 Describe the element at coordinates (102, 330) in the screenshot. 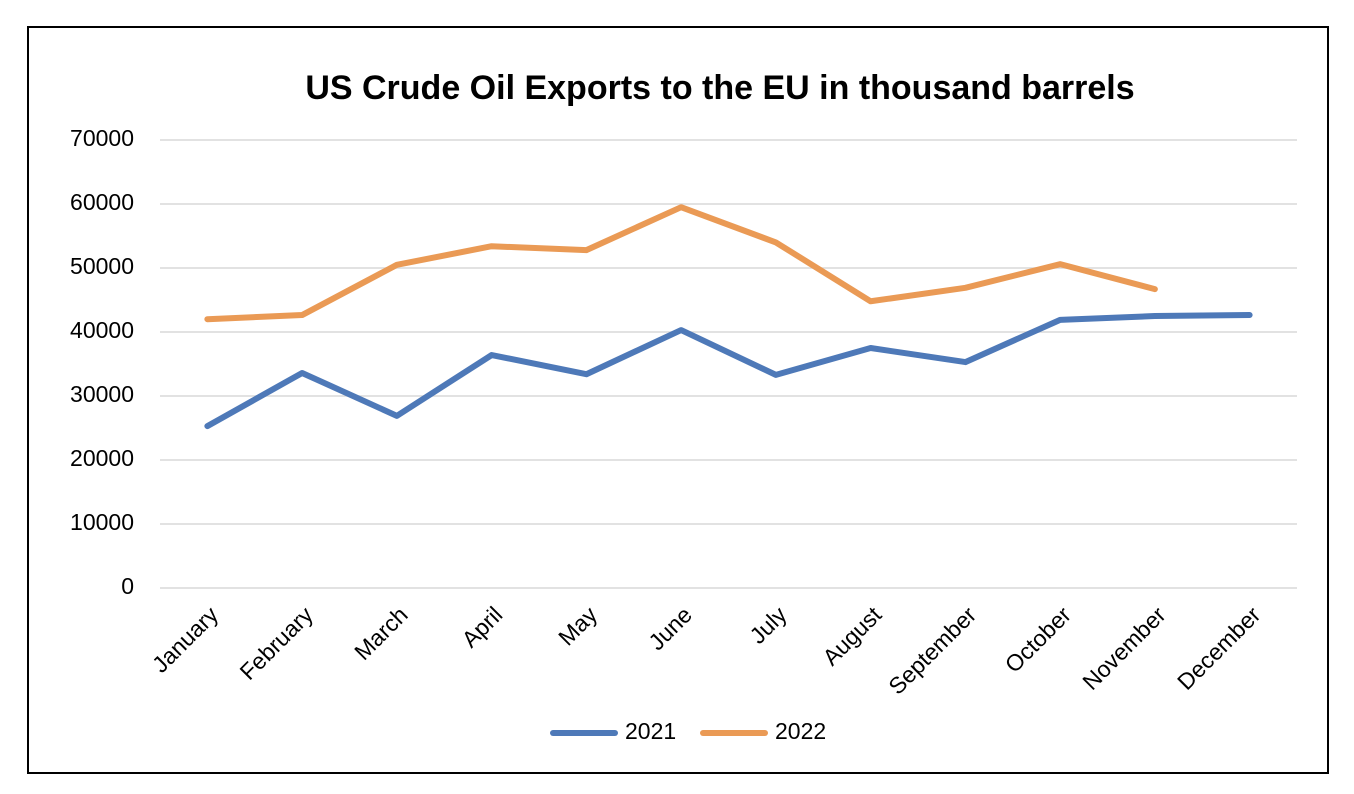

I see `y-tick-label: 40000` at that location.